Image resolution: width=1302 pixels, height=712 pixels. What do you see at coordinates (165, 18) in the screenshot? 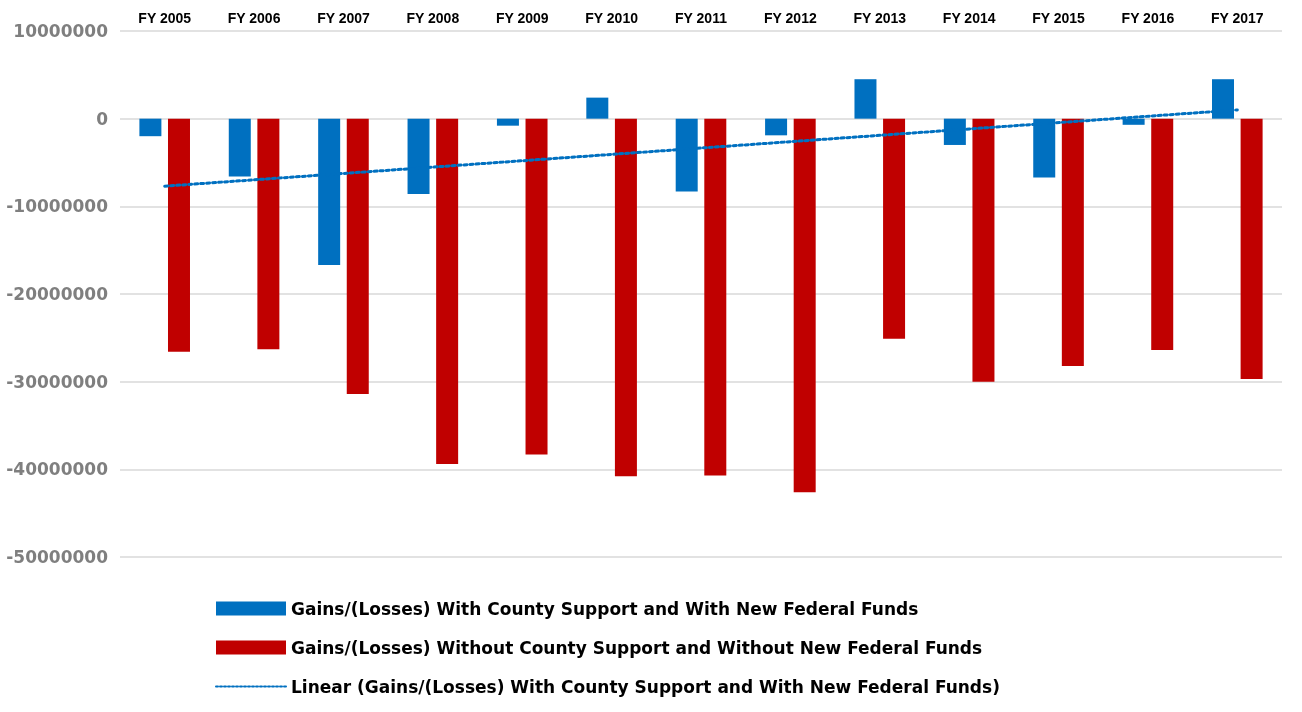
I see `x-tick-label: FY 2005` at bounding box center [165, 18].